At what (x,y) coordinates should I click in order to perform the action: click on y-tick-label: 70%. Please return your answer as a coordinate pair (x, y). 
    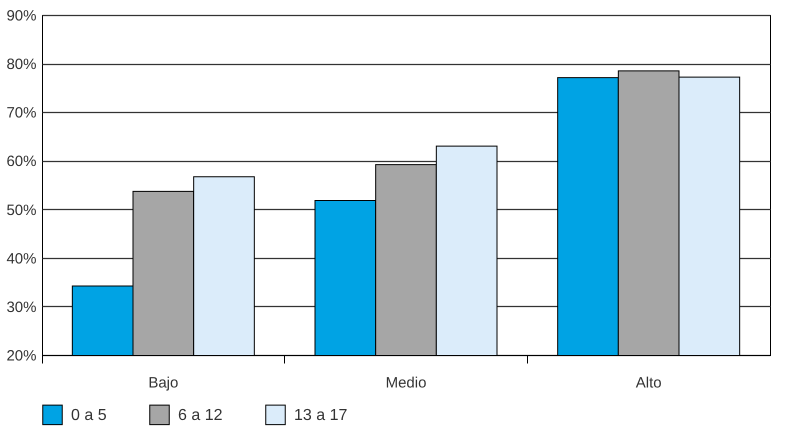
    Looking at the image, I should click on (21, 113).